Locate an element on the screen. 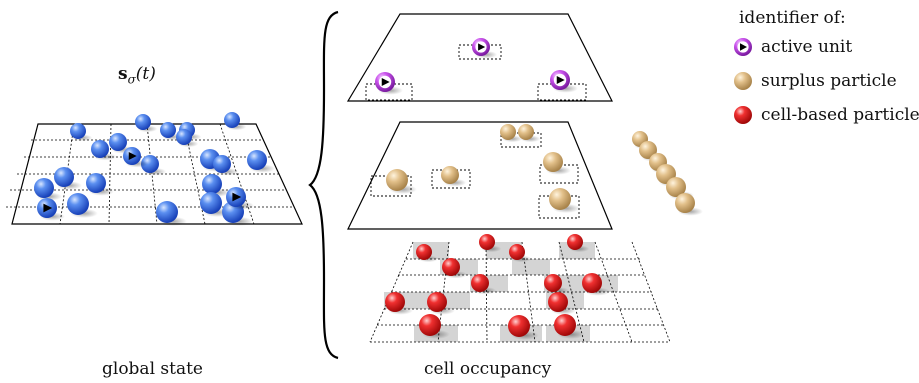 The image size is (919, 383). cell-based-plane is located at coordinates (520, 288).